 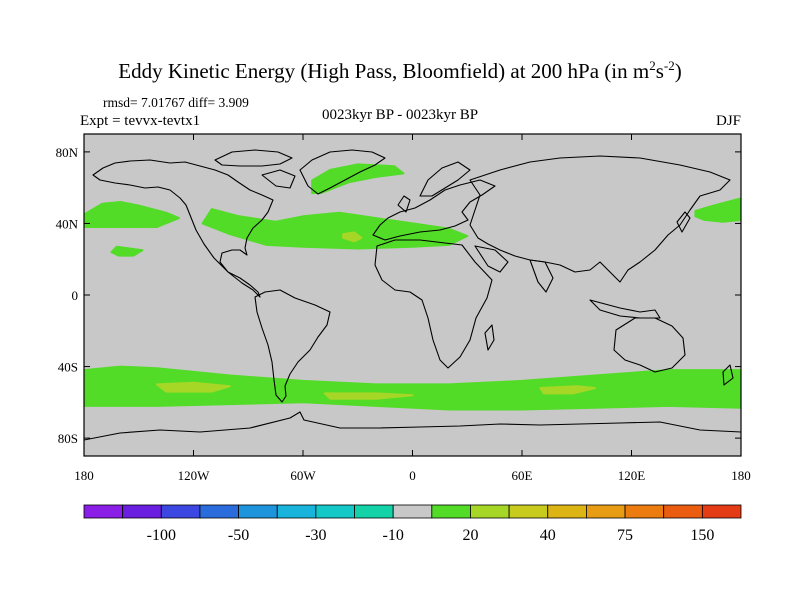 What do you see at coordinates (522, 475) in the screenshot?
I see `x-tick-label: 60E` at bounding box center [522, 475].